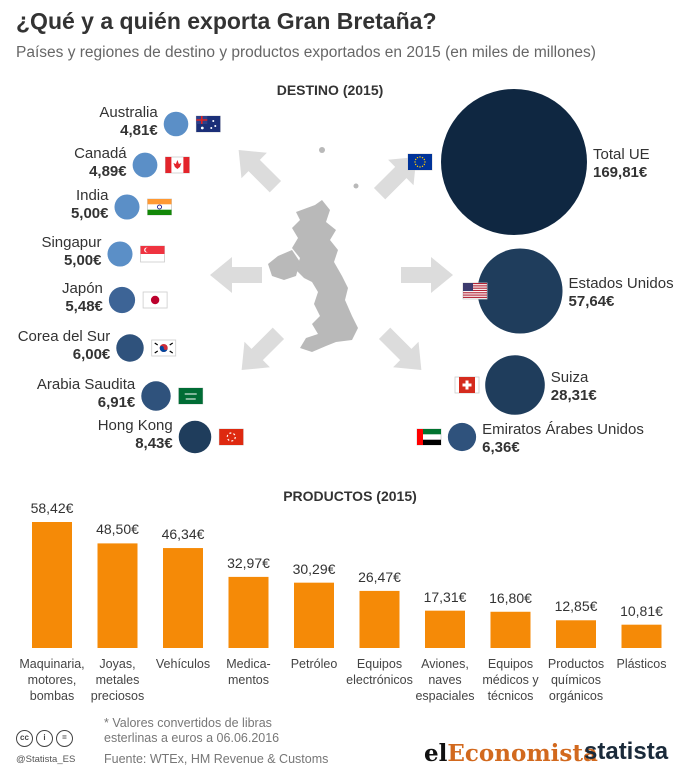  What do you see at coordinates (420, 162) in the screenshot?
I see `eu-flag` at bounding box center [420, 162].